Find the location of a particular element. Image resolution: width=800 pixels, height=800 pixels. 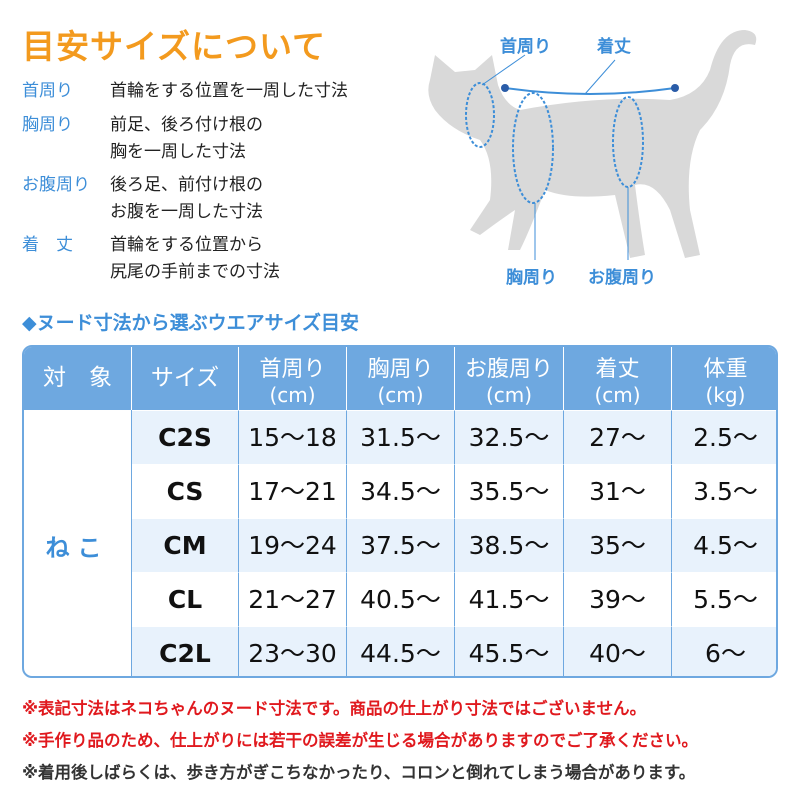

definition-desc: 胸を一周した寸法 is located at coordinates (178, 152).